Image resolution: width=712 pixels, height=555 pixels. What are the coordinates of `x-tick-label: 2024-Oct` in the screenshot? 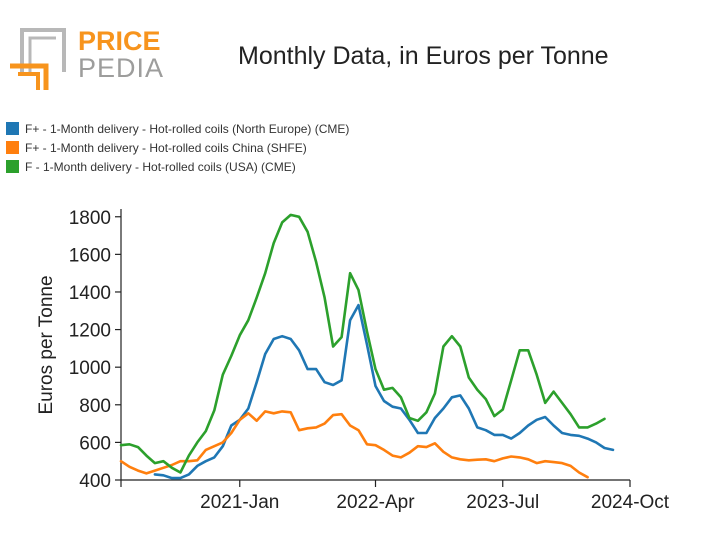 It's located at (630, 502).